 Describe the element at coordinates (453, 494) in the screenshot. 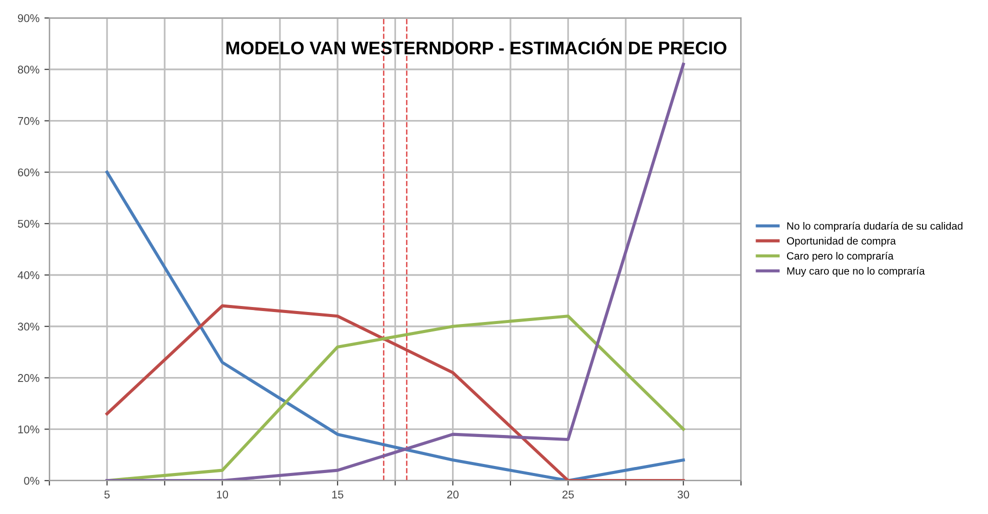

I see `x-tick-label: 20` at that location.